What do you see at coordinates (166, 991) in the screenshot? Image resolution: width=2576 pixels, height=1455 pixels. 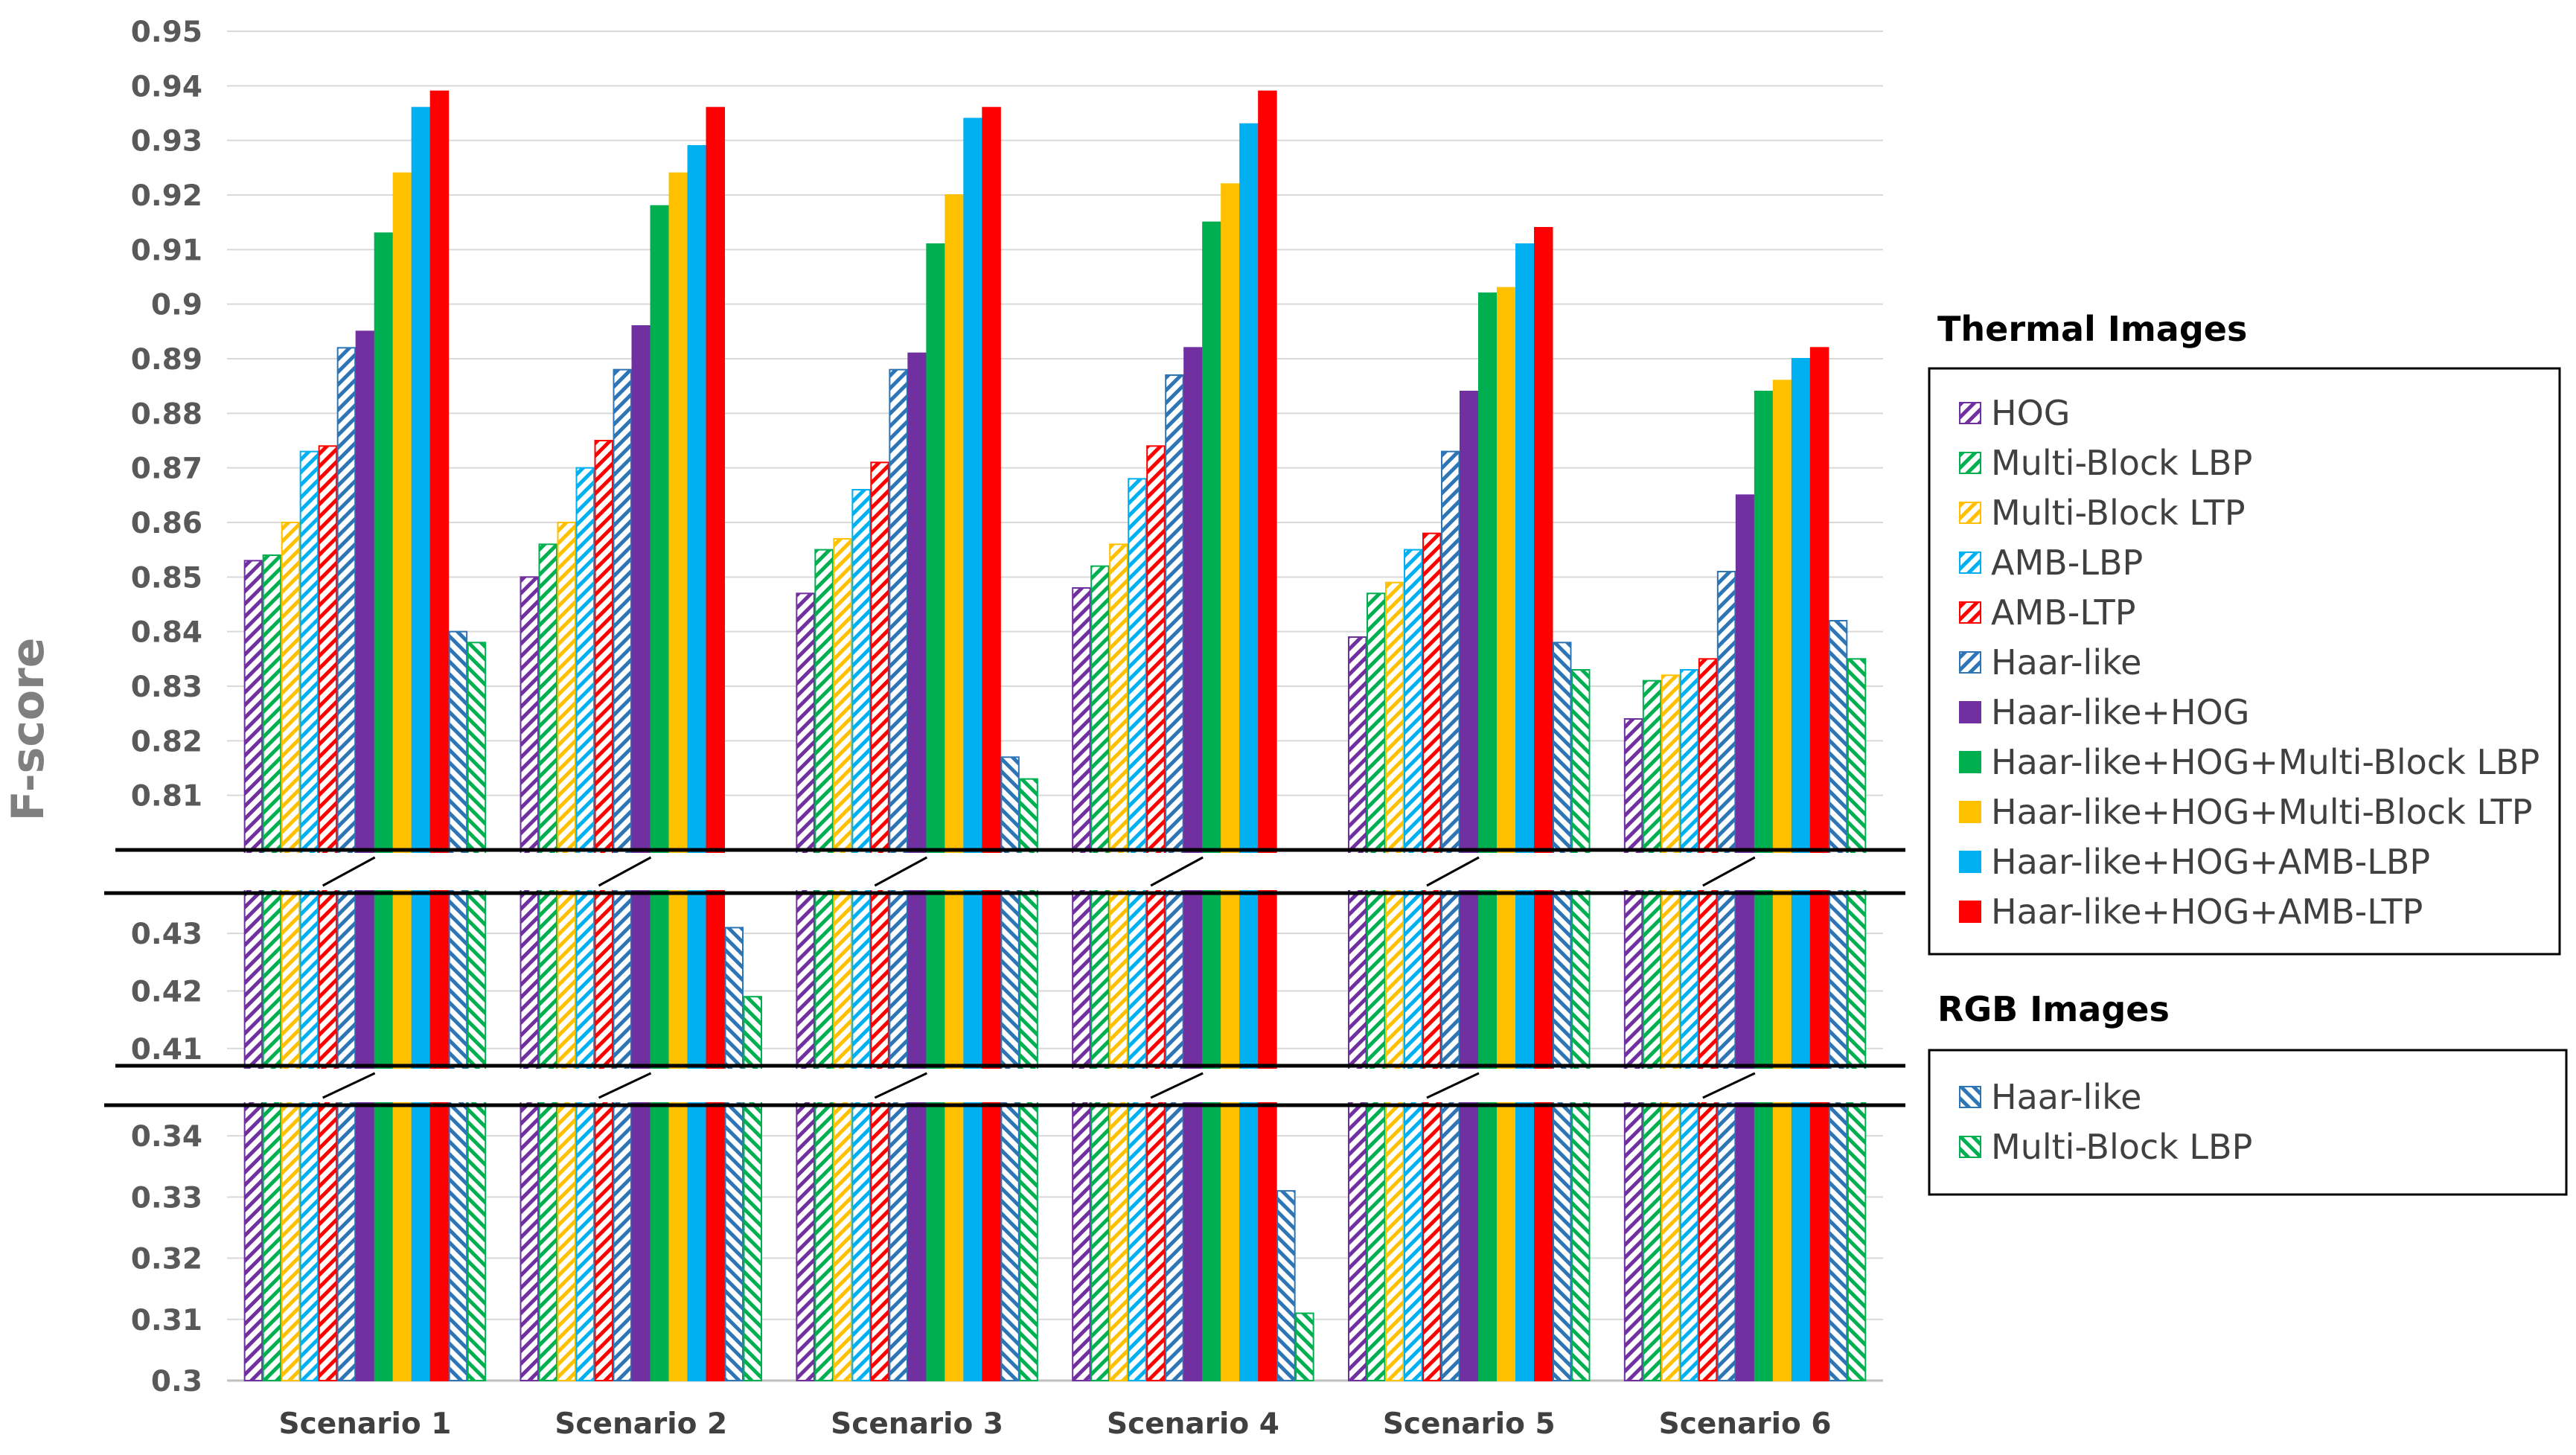 I see `y-tick-label: 0.42` at bounding box center [166, 991].